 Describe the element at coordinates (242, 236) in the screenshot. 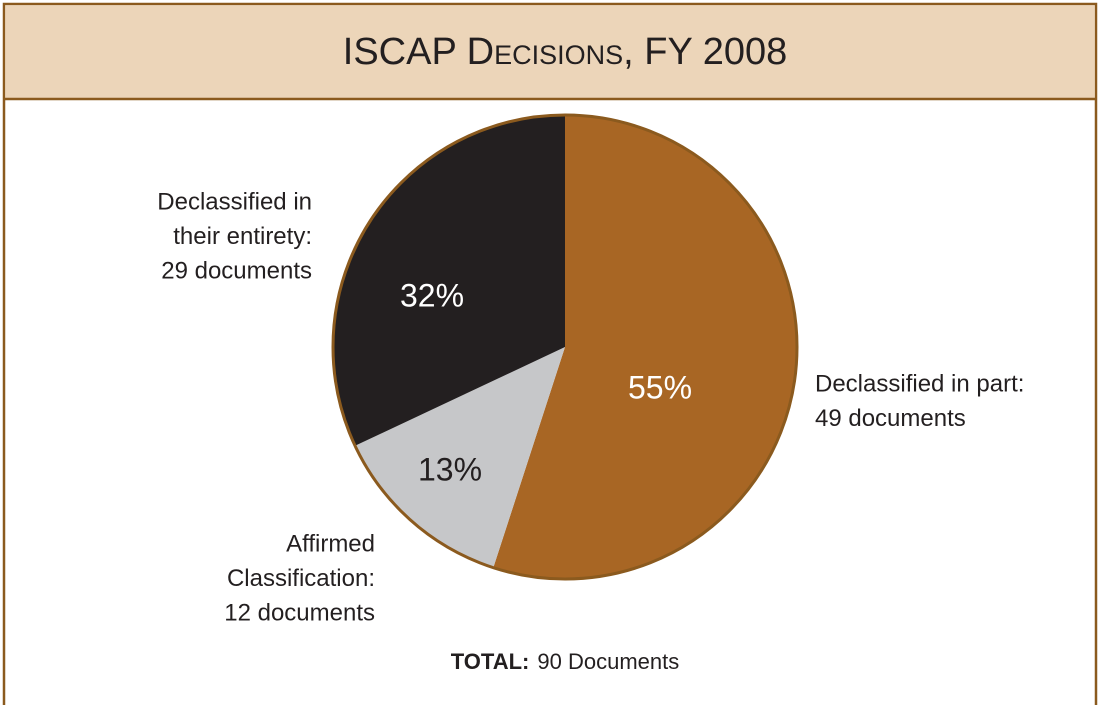

I see `slice-category-label: their entirety:` at that location.